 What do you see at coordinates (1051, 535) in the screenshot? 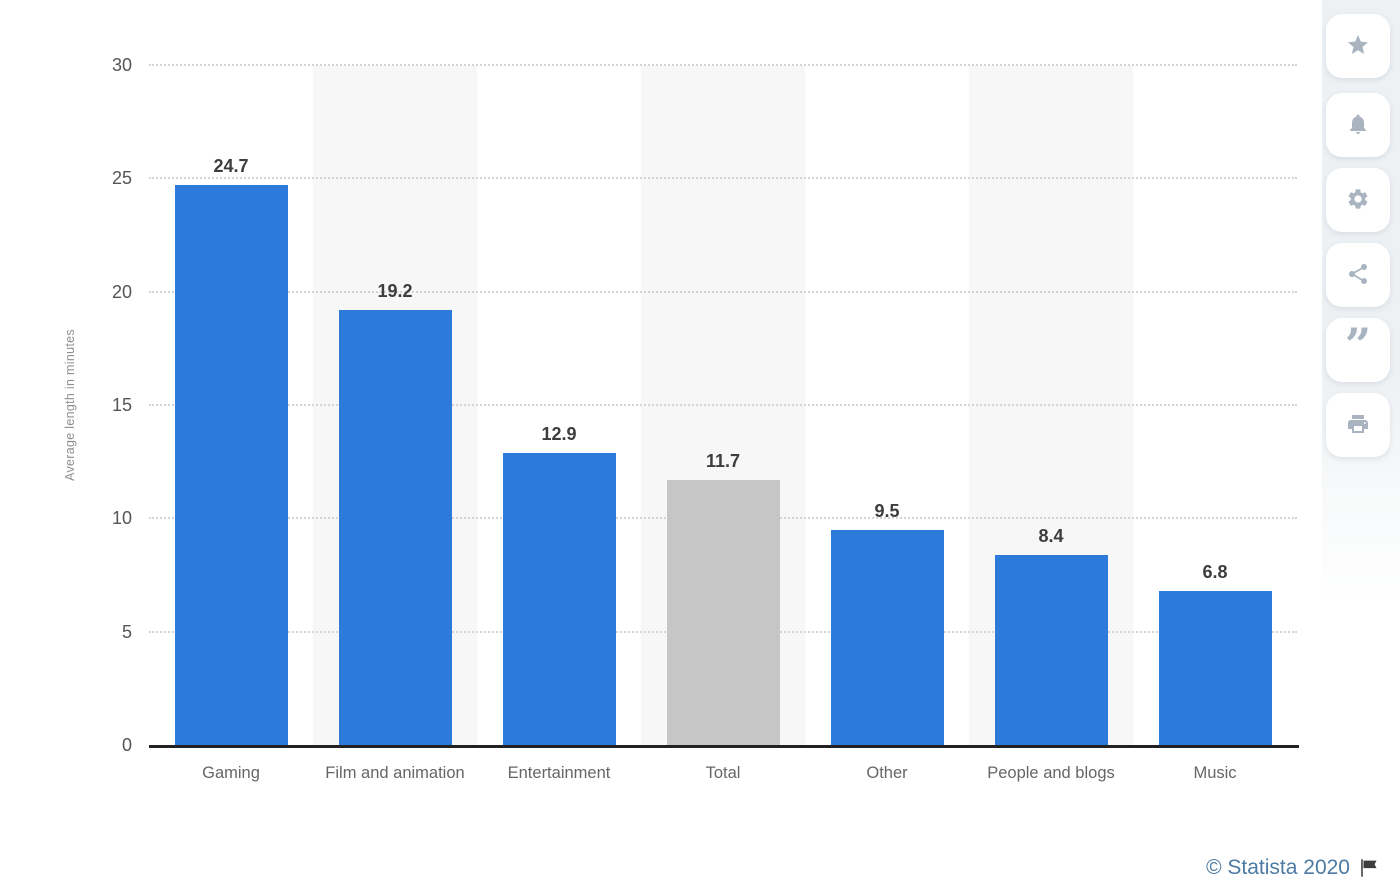
I see `bar-value-label: 8.4` at bounding box center [1051, 535].